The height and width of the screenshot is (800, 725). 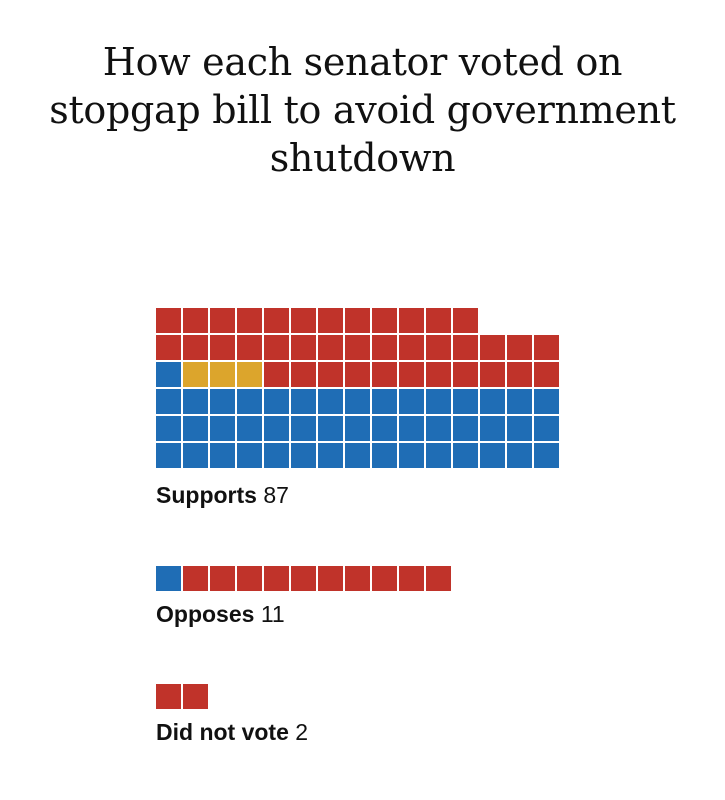 What do you see at coordinates (362, 158) in the screenshot?
I see `title-line-3: shutdown` at bounding box center [362, 158].